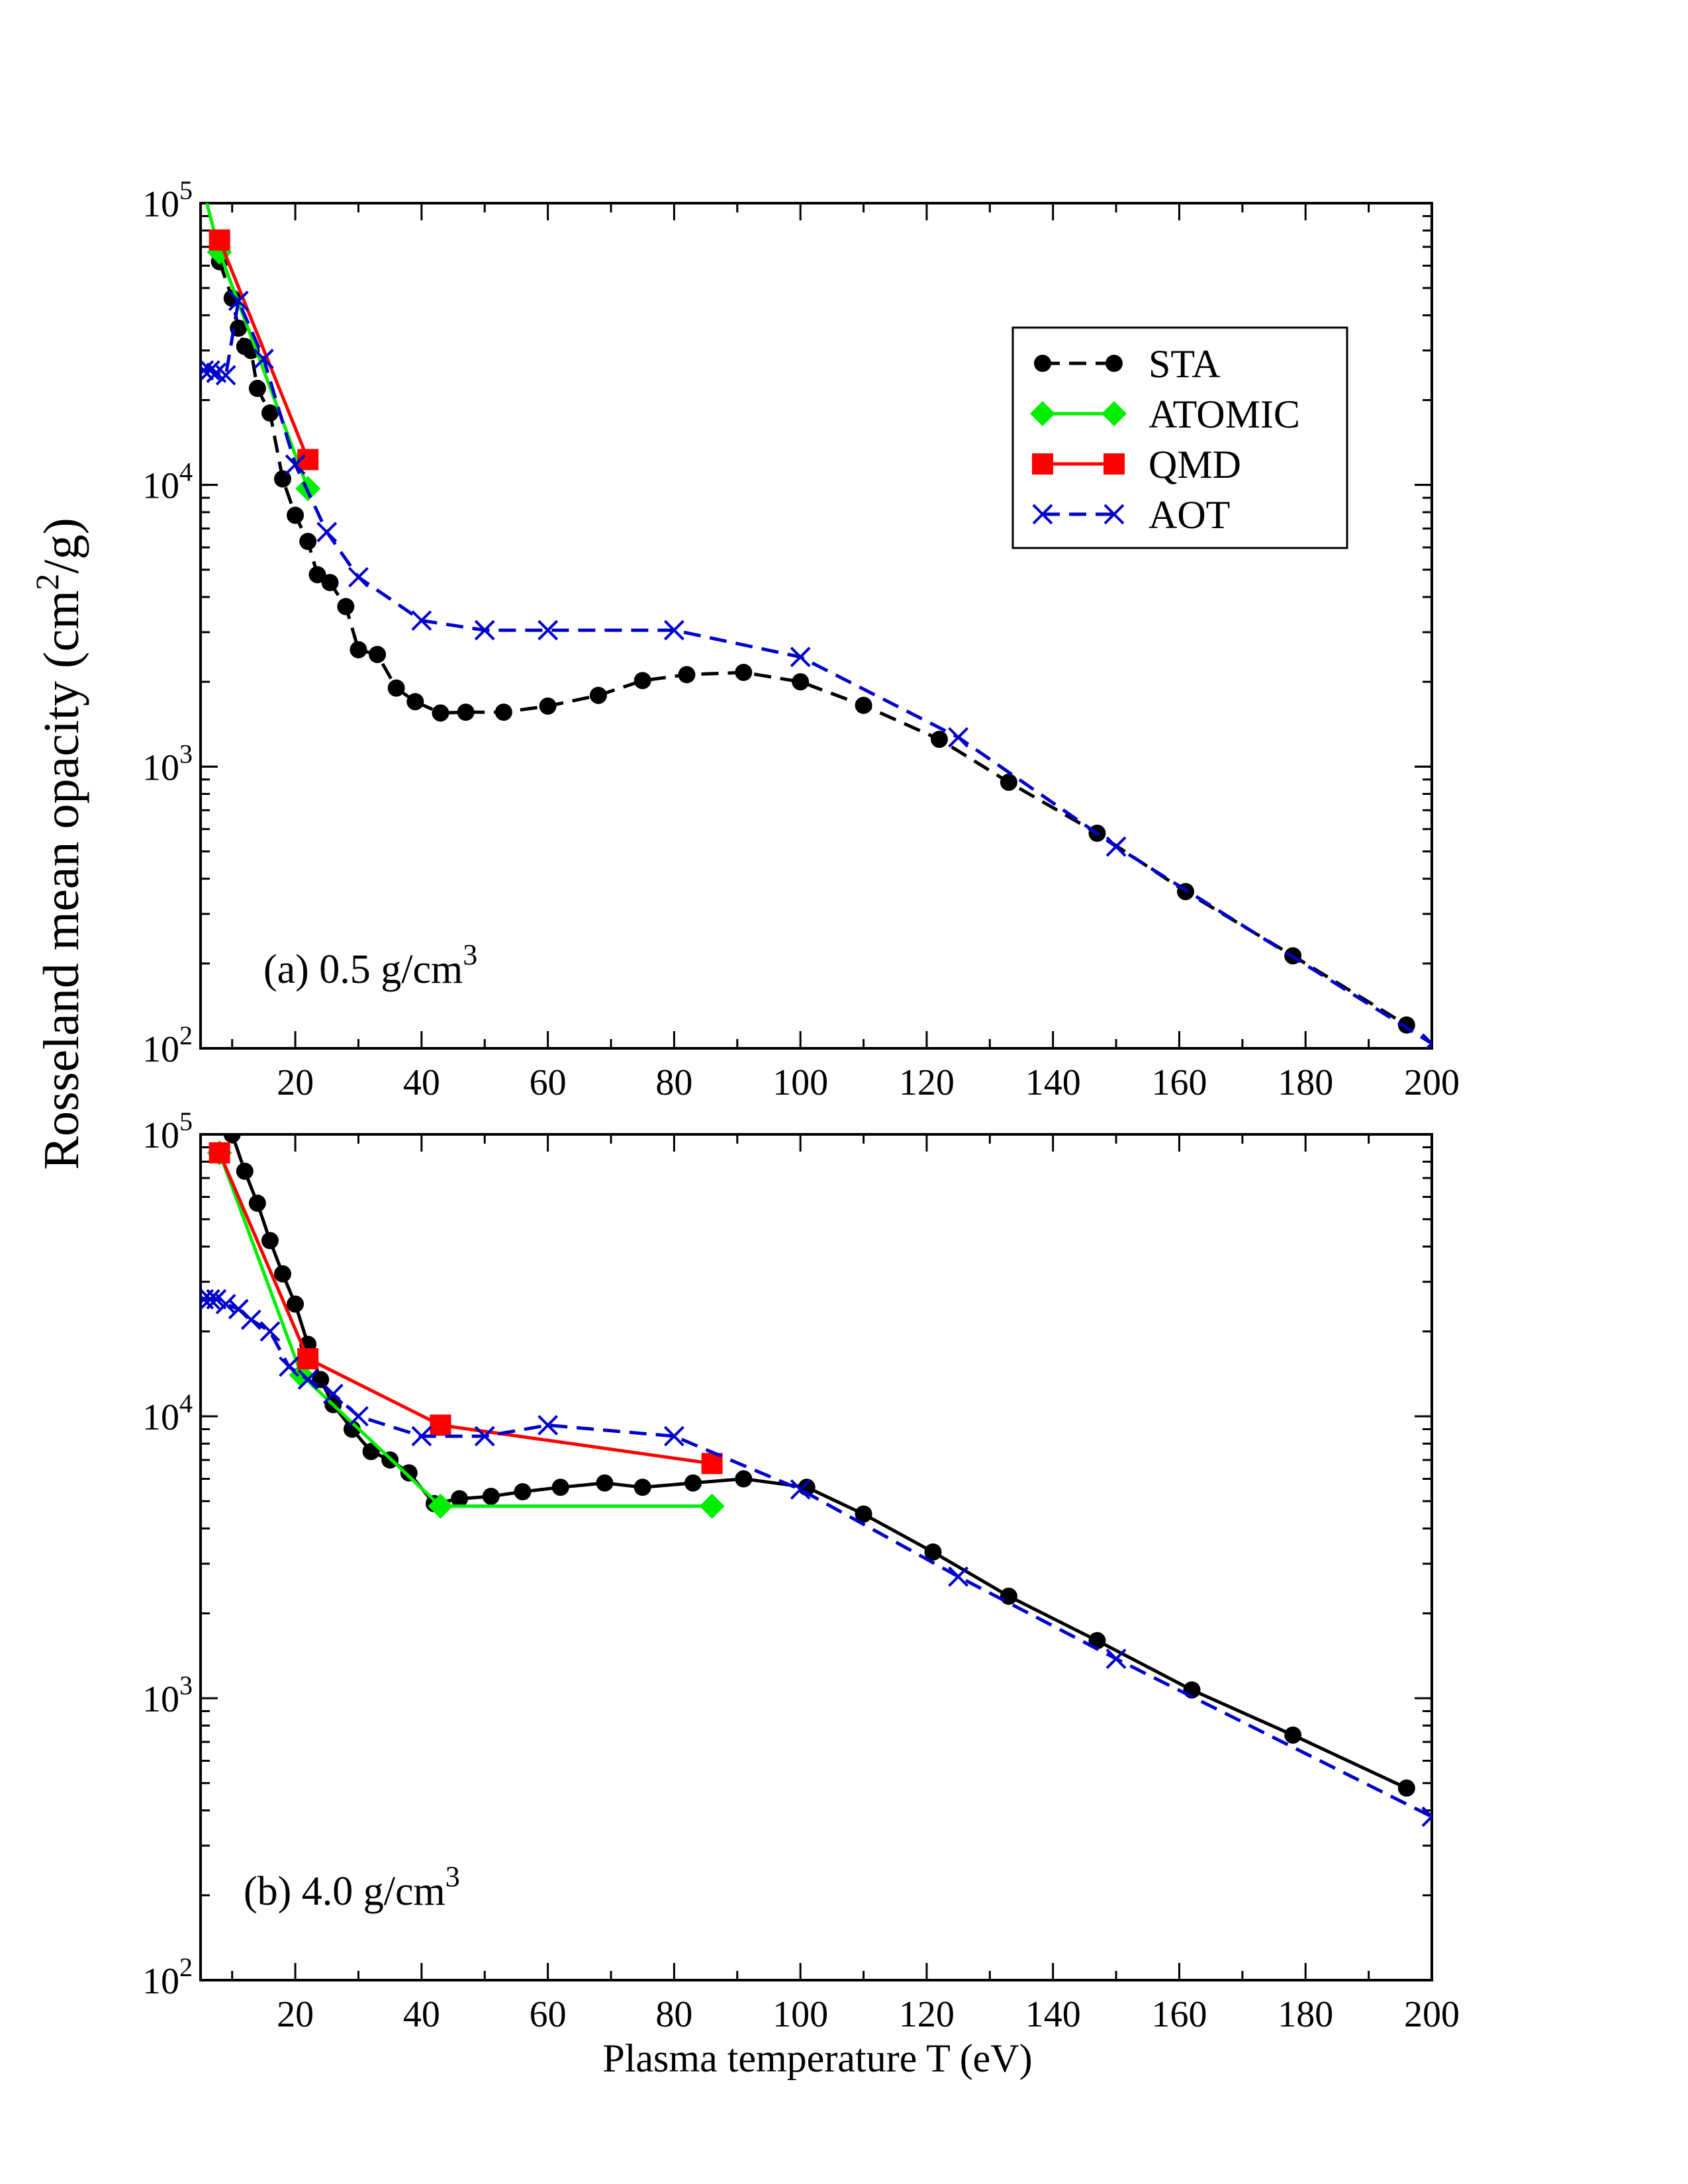  I want to click on panel-b-series-qmd-line, so click(465, 1308).